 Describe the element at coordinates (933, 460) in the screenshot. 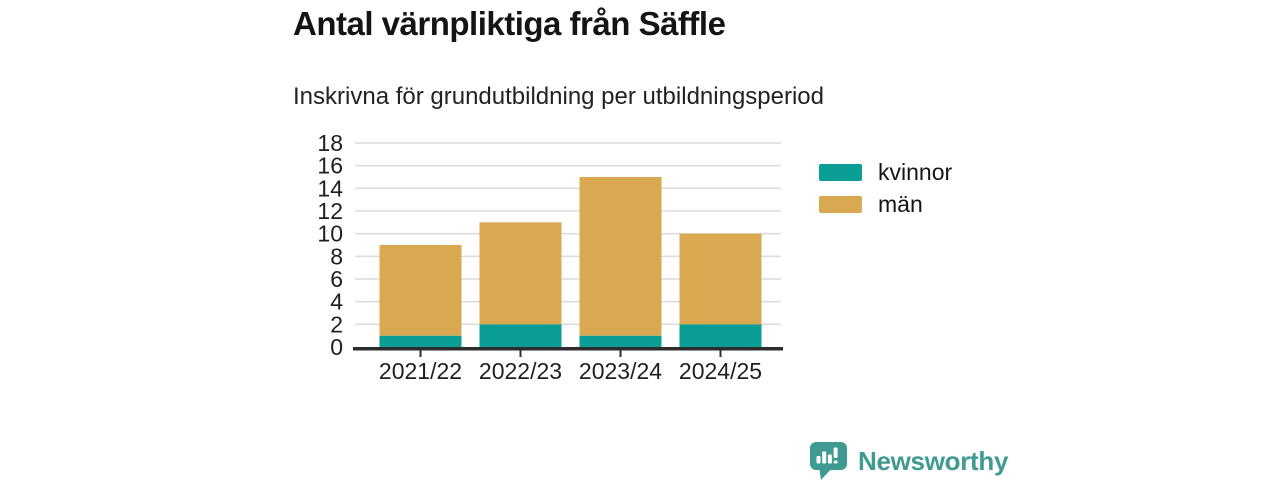

I see `newsworthy-logo-text: Newsworthy` at that location.